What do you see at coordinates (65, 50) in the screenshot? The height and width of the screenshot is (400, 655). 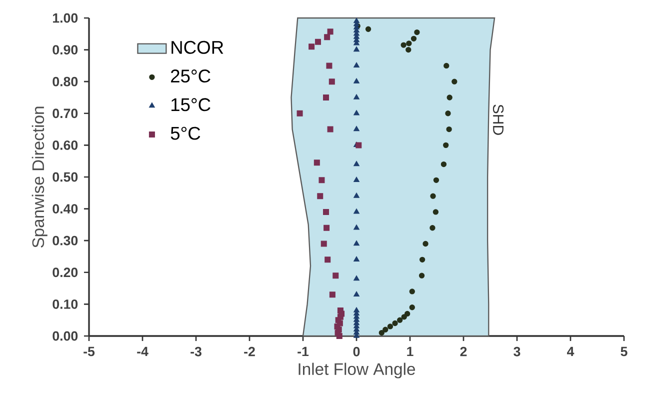 I see `y-tick-label: 0.90` at bounding box center [65, 50].